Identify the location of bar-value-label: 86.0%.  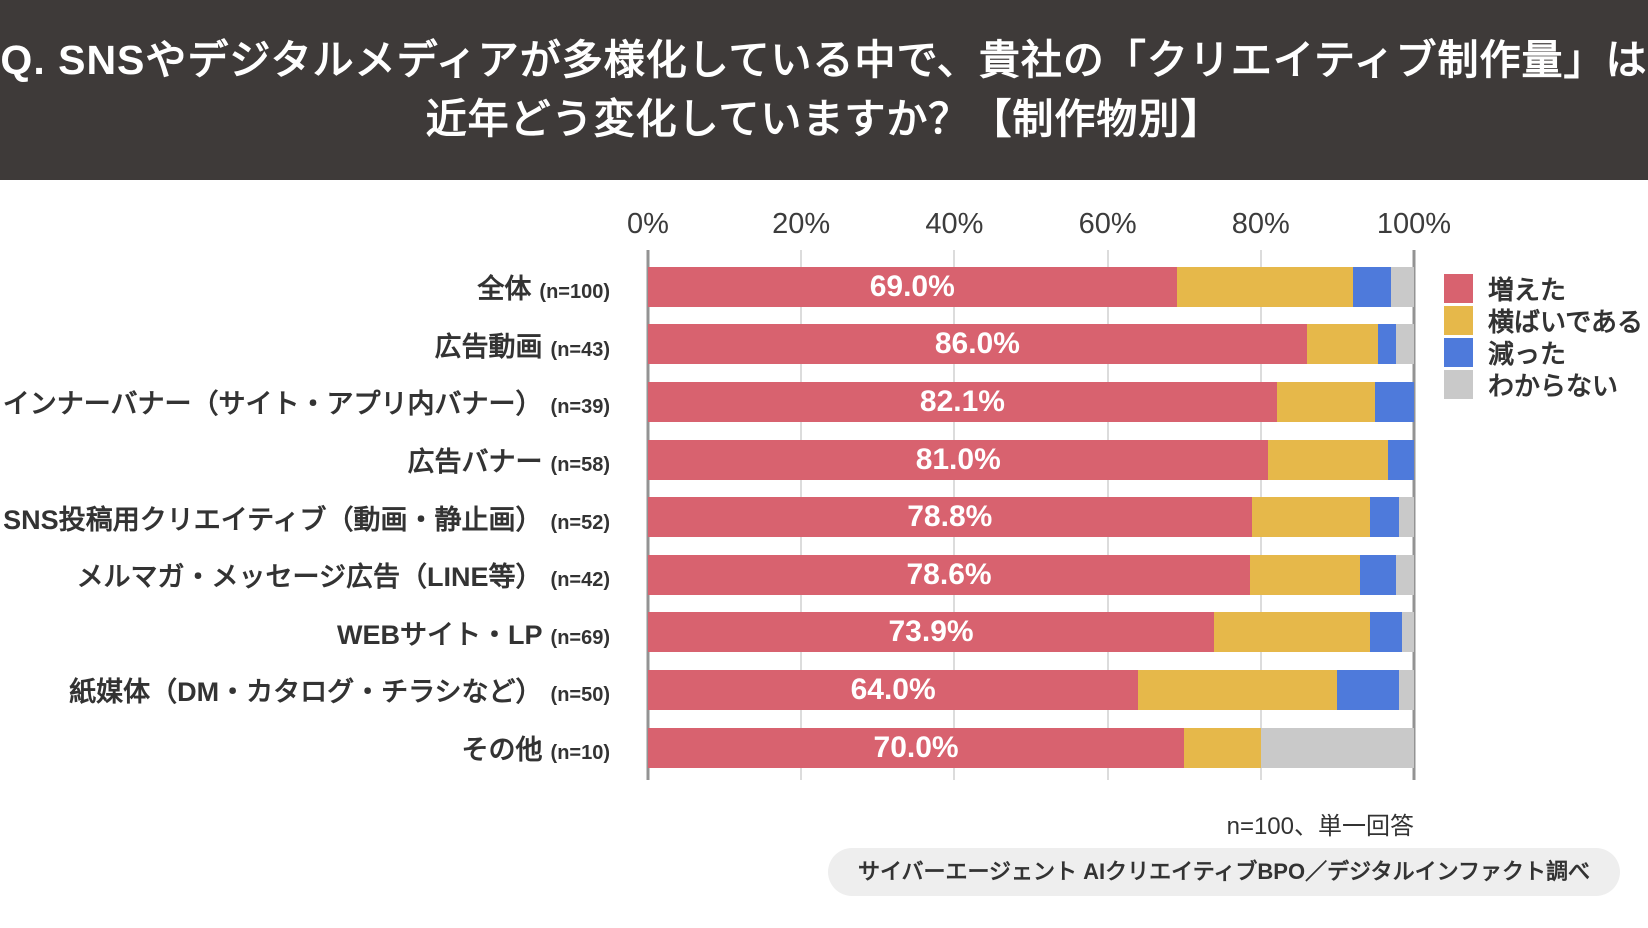
(977, 344).